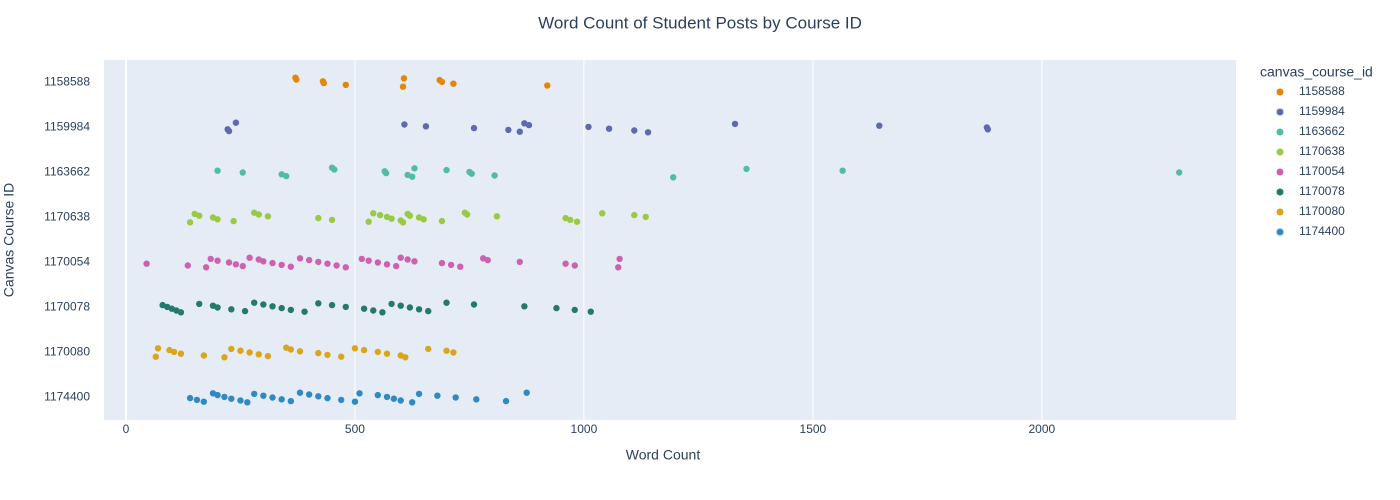 Image resolution: width=1400 pixels, height=500 pixels. I want to click on chart-title: Word Count of Student Posts by Course ID, so click(700, 22).